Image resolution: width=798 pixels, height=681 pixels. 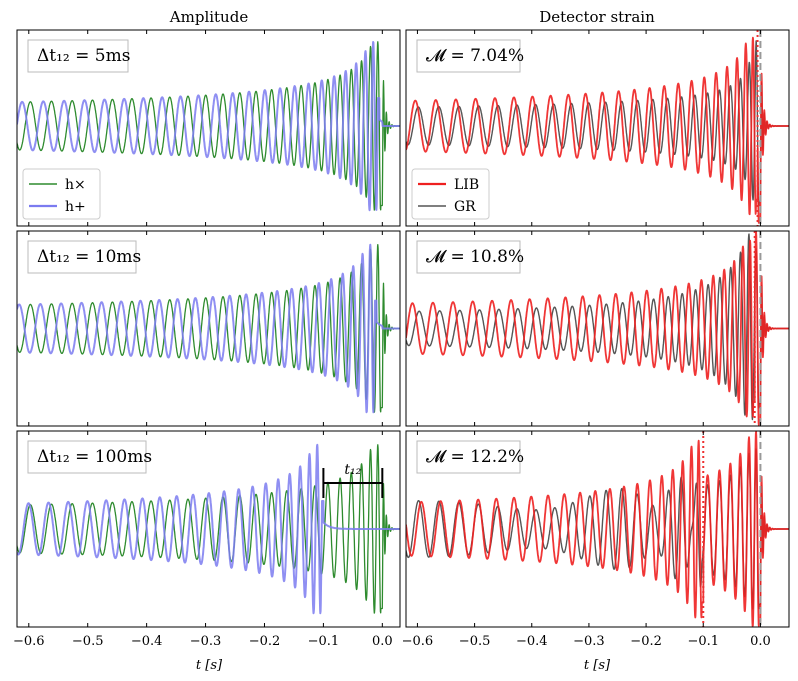 What do you see at coordinates (475, 457) in the screenshot?
I see `annotation-label: 𝓜 = 12.2%` at bounding box center [475, 457].